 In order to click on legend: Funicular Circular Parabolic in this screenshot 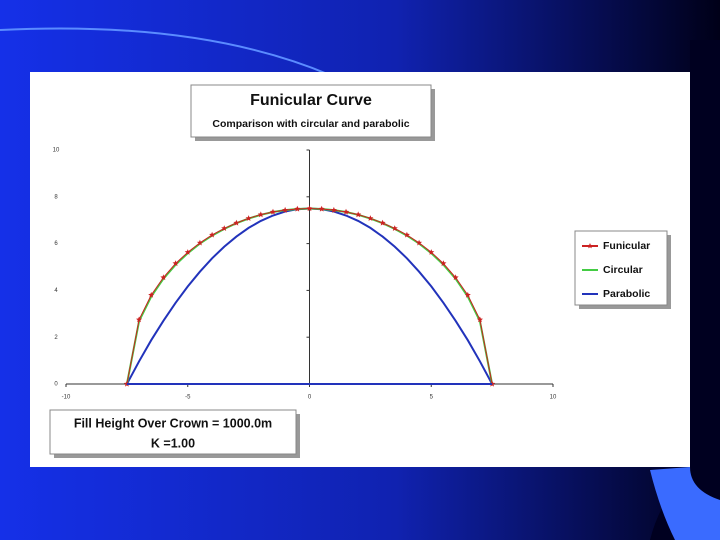, I will do `click(616, 270)`.